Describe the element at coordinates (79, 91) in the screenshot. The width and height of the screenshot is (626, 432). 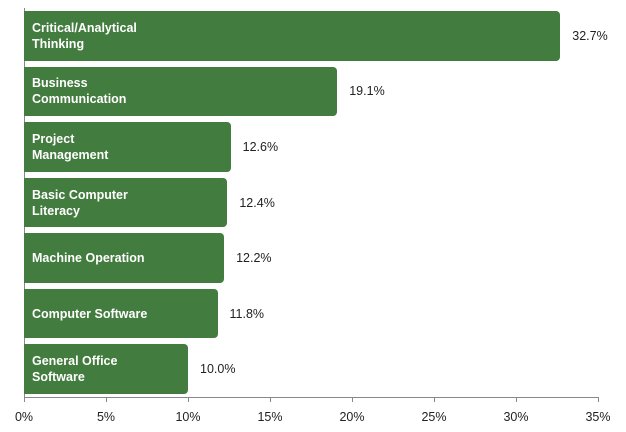
I see `category-label: Business Communication` at that location.